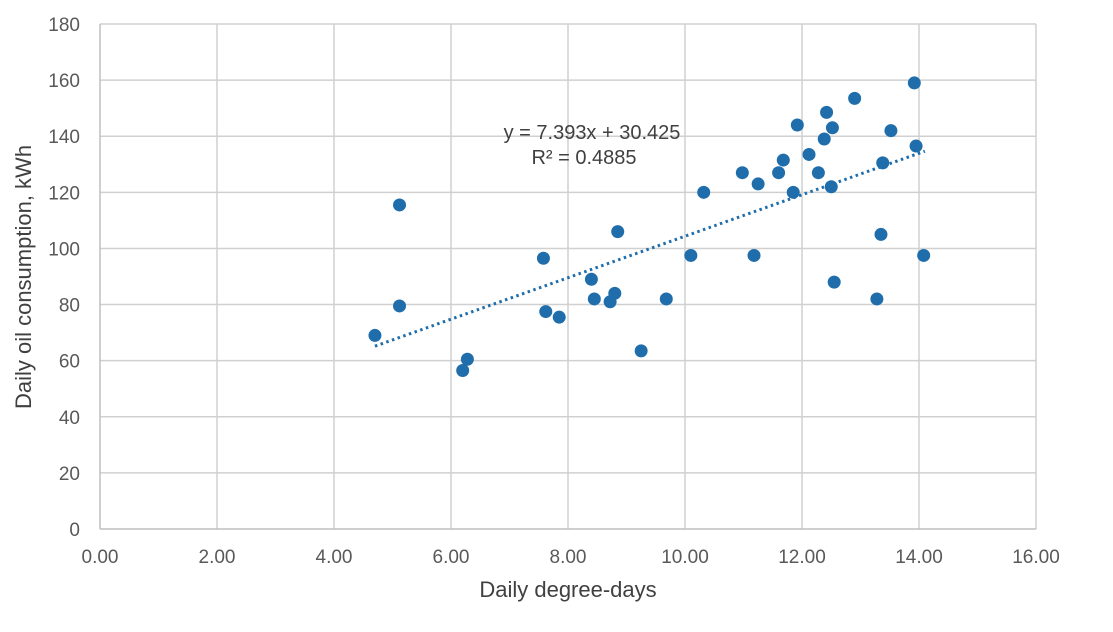  I want to click on x-tick-label: 2.00, so click(217, 557).